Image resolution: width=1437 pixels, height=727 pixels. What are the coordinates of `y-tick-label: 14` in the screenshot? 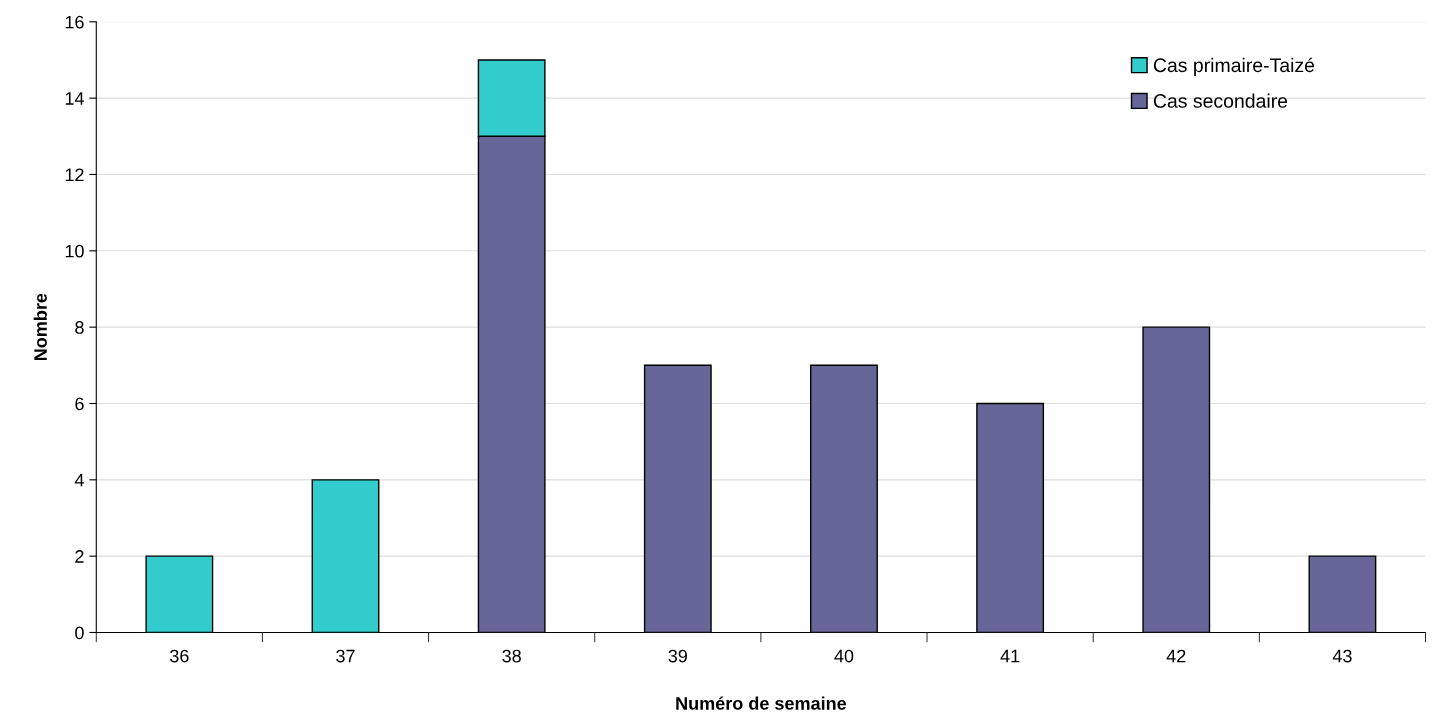 It's located at (74, 98).